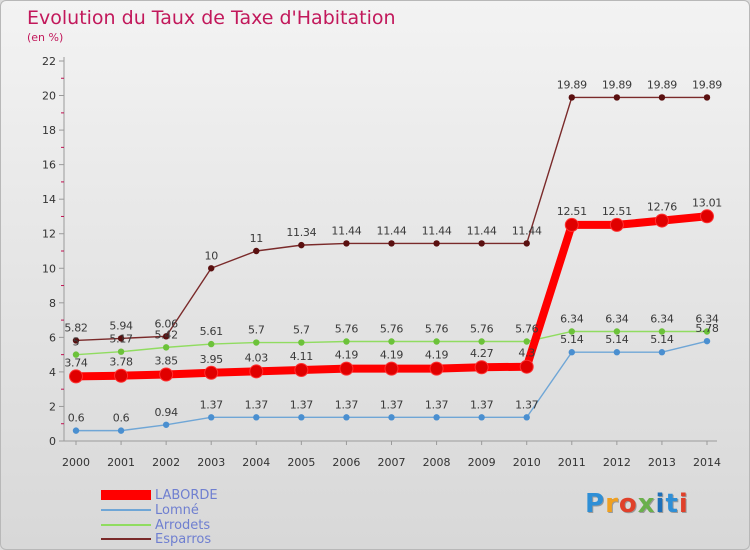  Describe the element at coordinates (183, 539) in the screenshot. I see `legend-label-esparros: Esparros` at that location.